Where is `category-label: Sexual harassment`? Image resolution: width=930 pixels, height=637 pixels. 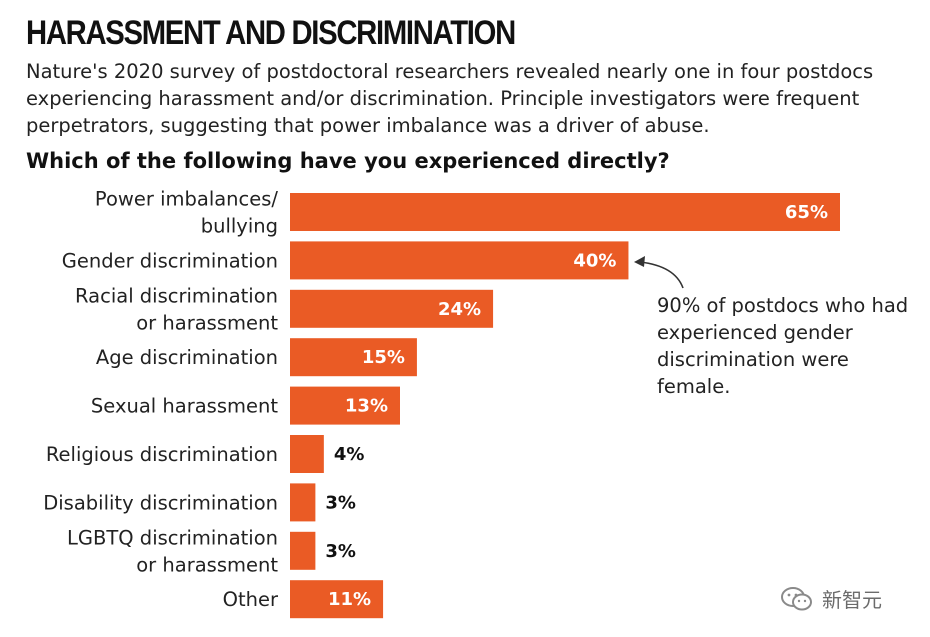 category-label: Sexual harassment is located at coordinates (184, 406).